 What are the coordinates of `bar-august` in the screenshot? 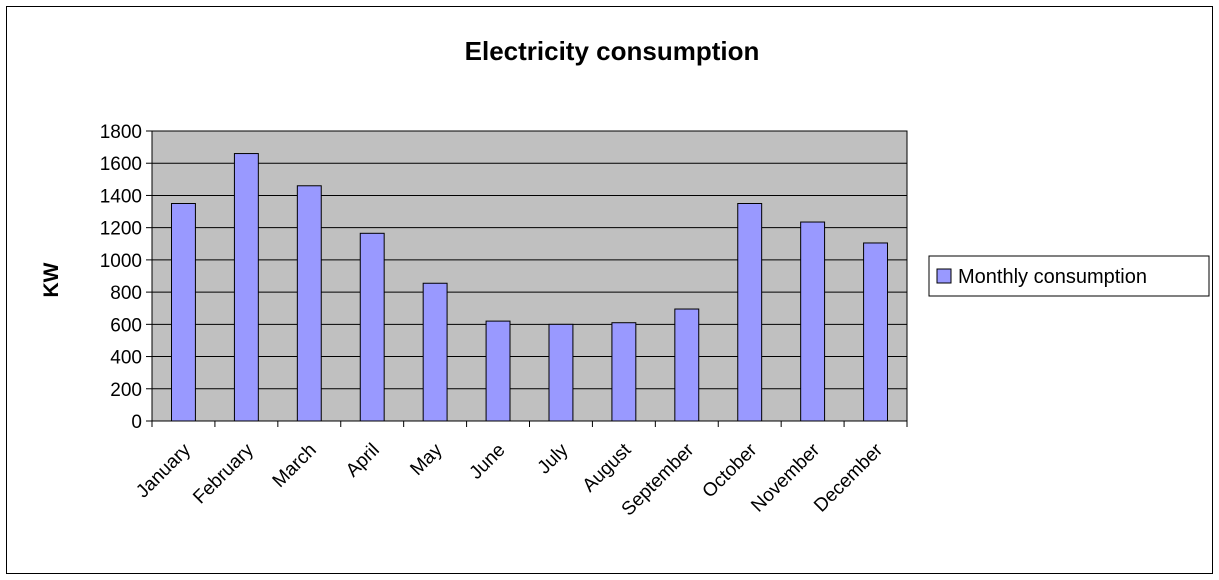 It's located at (624, 372).